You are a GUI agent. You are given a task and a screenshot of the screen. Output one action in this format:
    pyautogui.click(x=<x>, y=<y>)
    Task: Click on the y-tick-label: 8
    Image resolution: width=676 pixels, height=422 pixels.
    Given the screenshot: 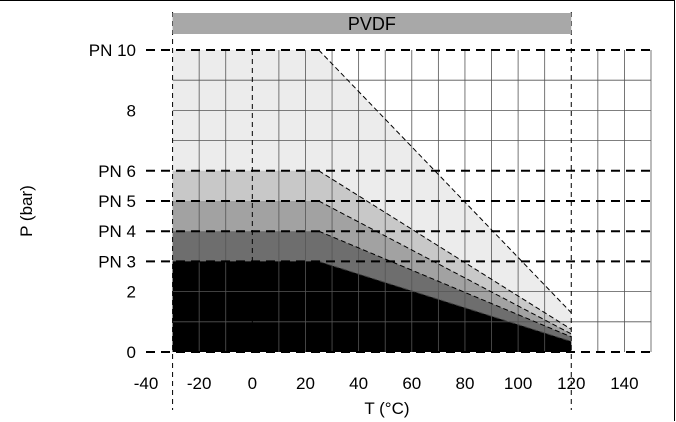 What is the action you would take?
    pyautogui.click(x=131, y=110)
    